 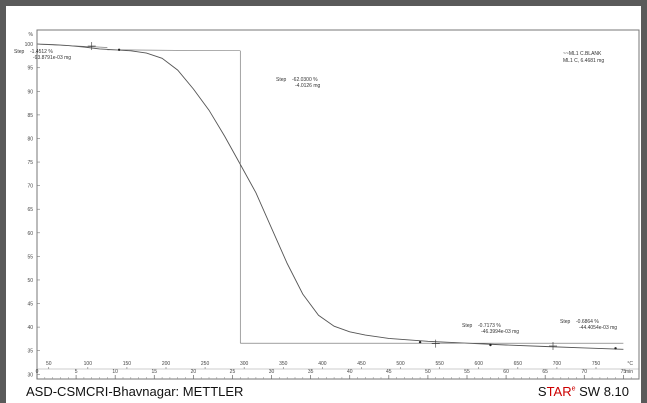 I want to click on legend-entry: ML1 C, 6.4681 mg, so click(x=583, y=61).